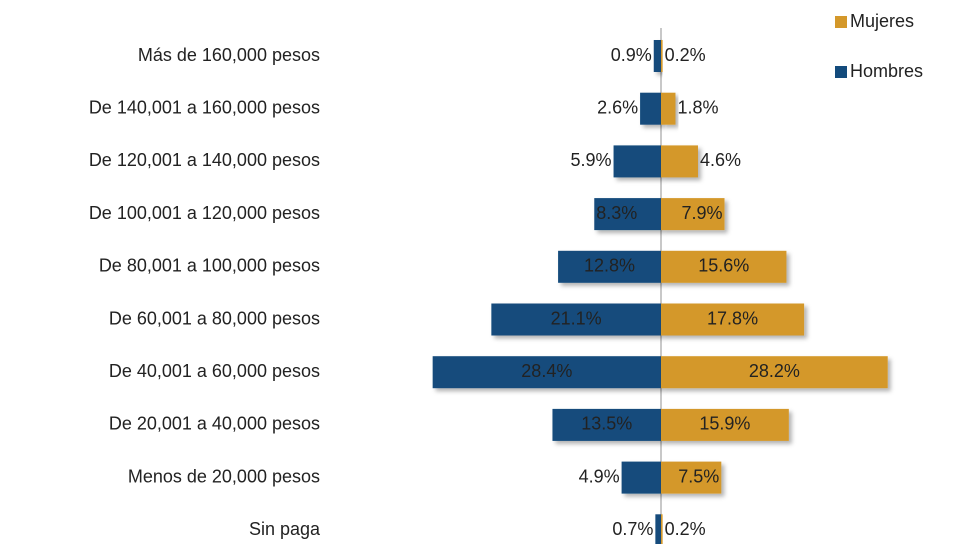  What do you see at coordinates (204, 160) in the screenshot?
I see `category-label: De 120,001 a 140,000 pesos` at bounding box center [204, 160].